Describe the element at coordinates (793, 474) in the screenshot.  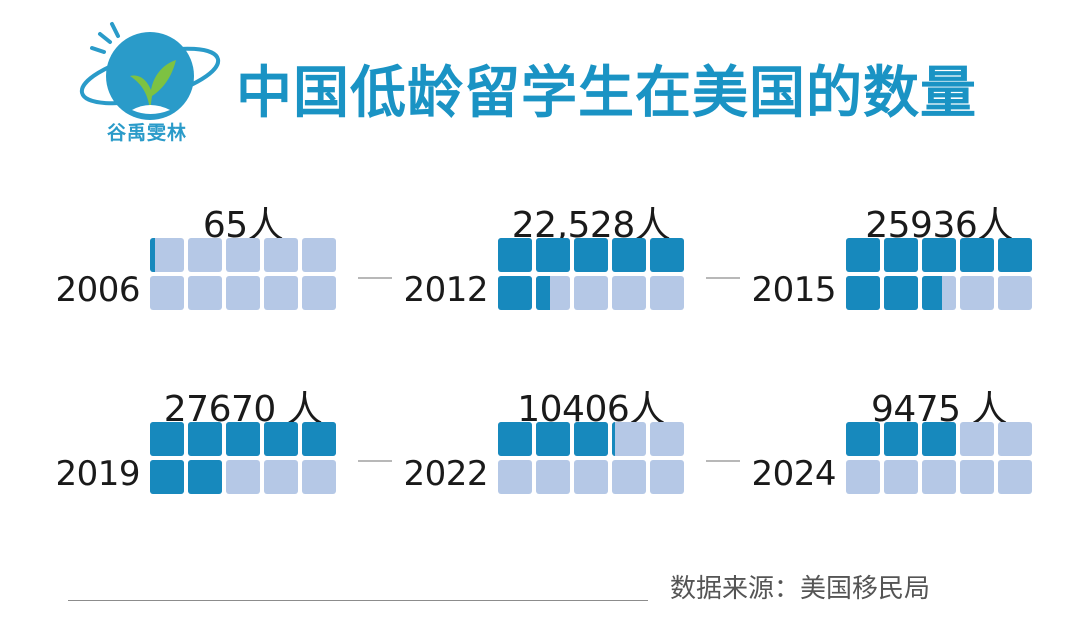
I see `year-label: 2024` at that location.